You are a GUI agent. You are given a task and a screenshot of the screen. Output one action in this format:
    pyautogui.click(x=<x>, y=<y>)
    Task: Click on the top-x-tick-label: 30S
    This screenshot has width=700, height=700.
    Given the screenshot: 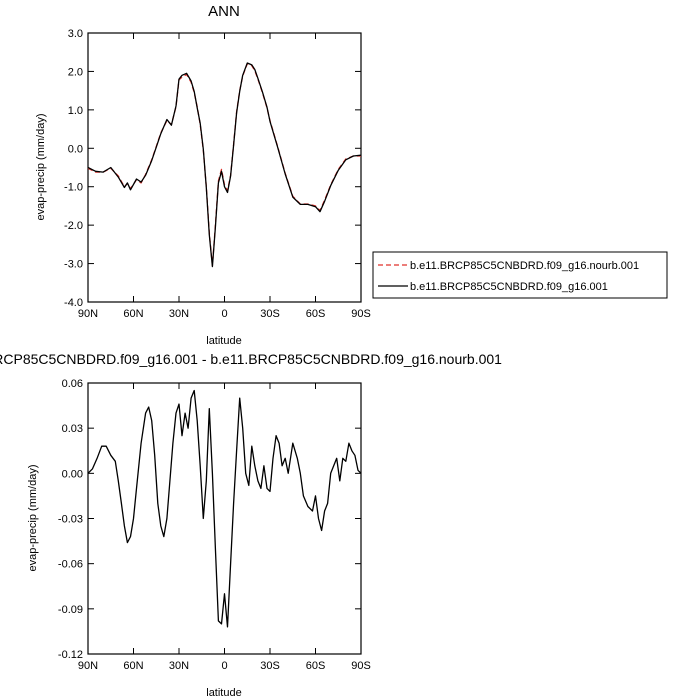 What is the action you would take?
    pyautogui.click(x=270, y=314)
    